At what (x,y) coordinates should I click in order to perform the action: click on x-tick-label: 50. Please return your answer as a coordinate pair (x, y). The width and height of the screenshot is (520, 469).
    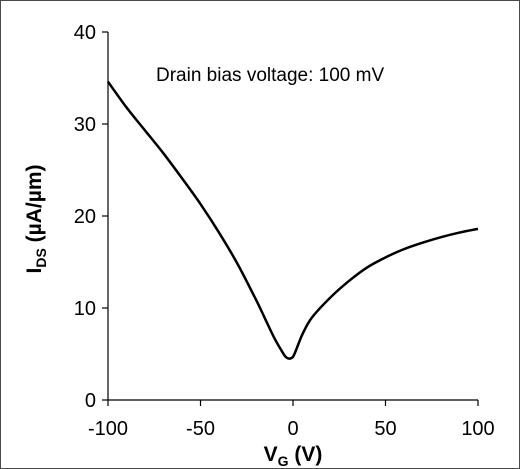
    Looking at the image, I should click on (385, 429).